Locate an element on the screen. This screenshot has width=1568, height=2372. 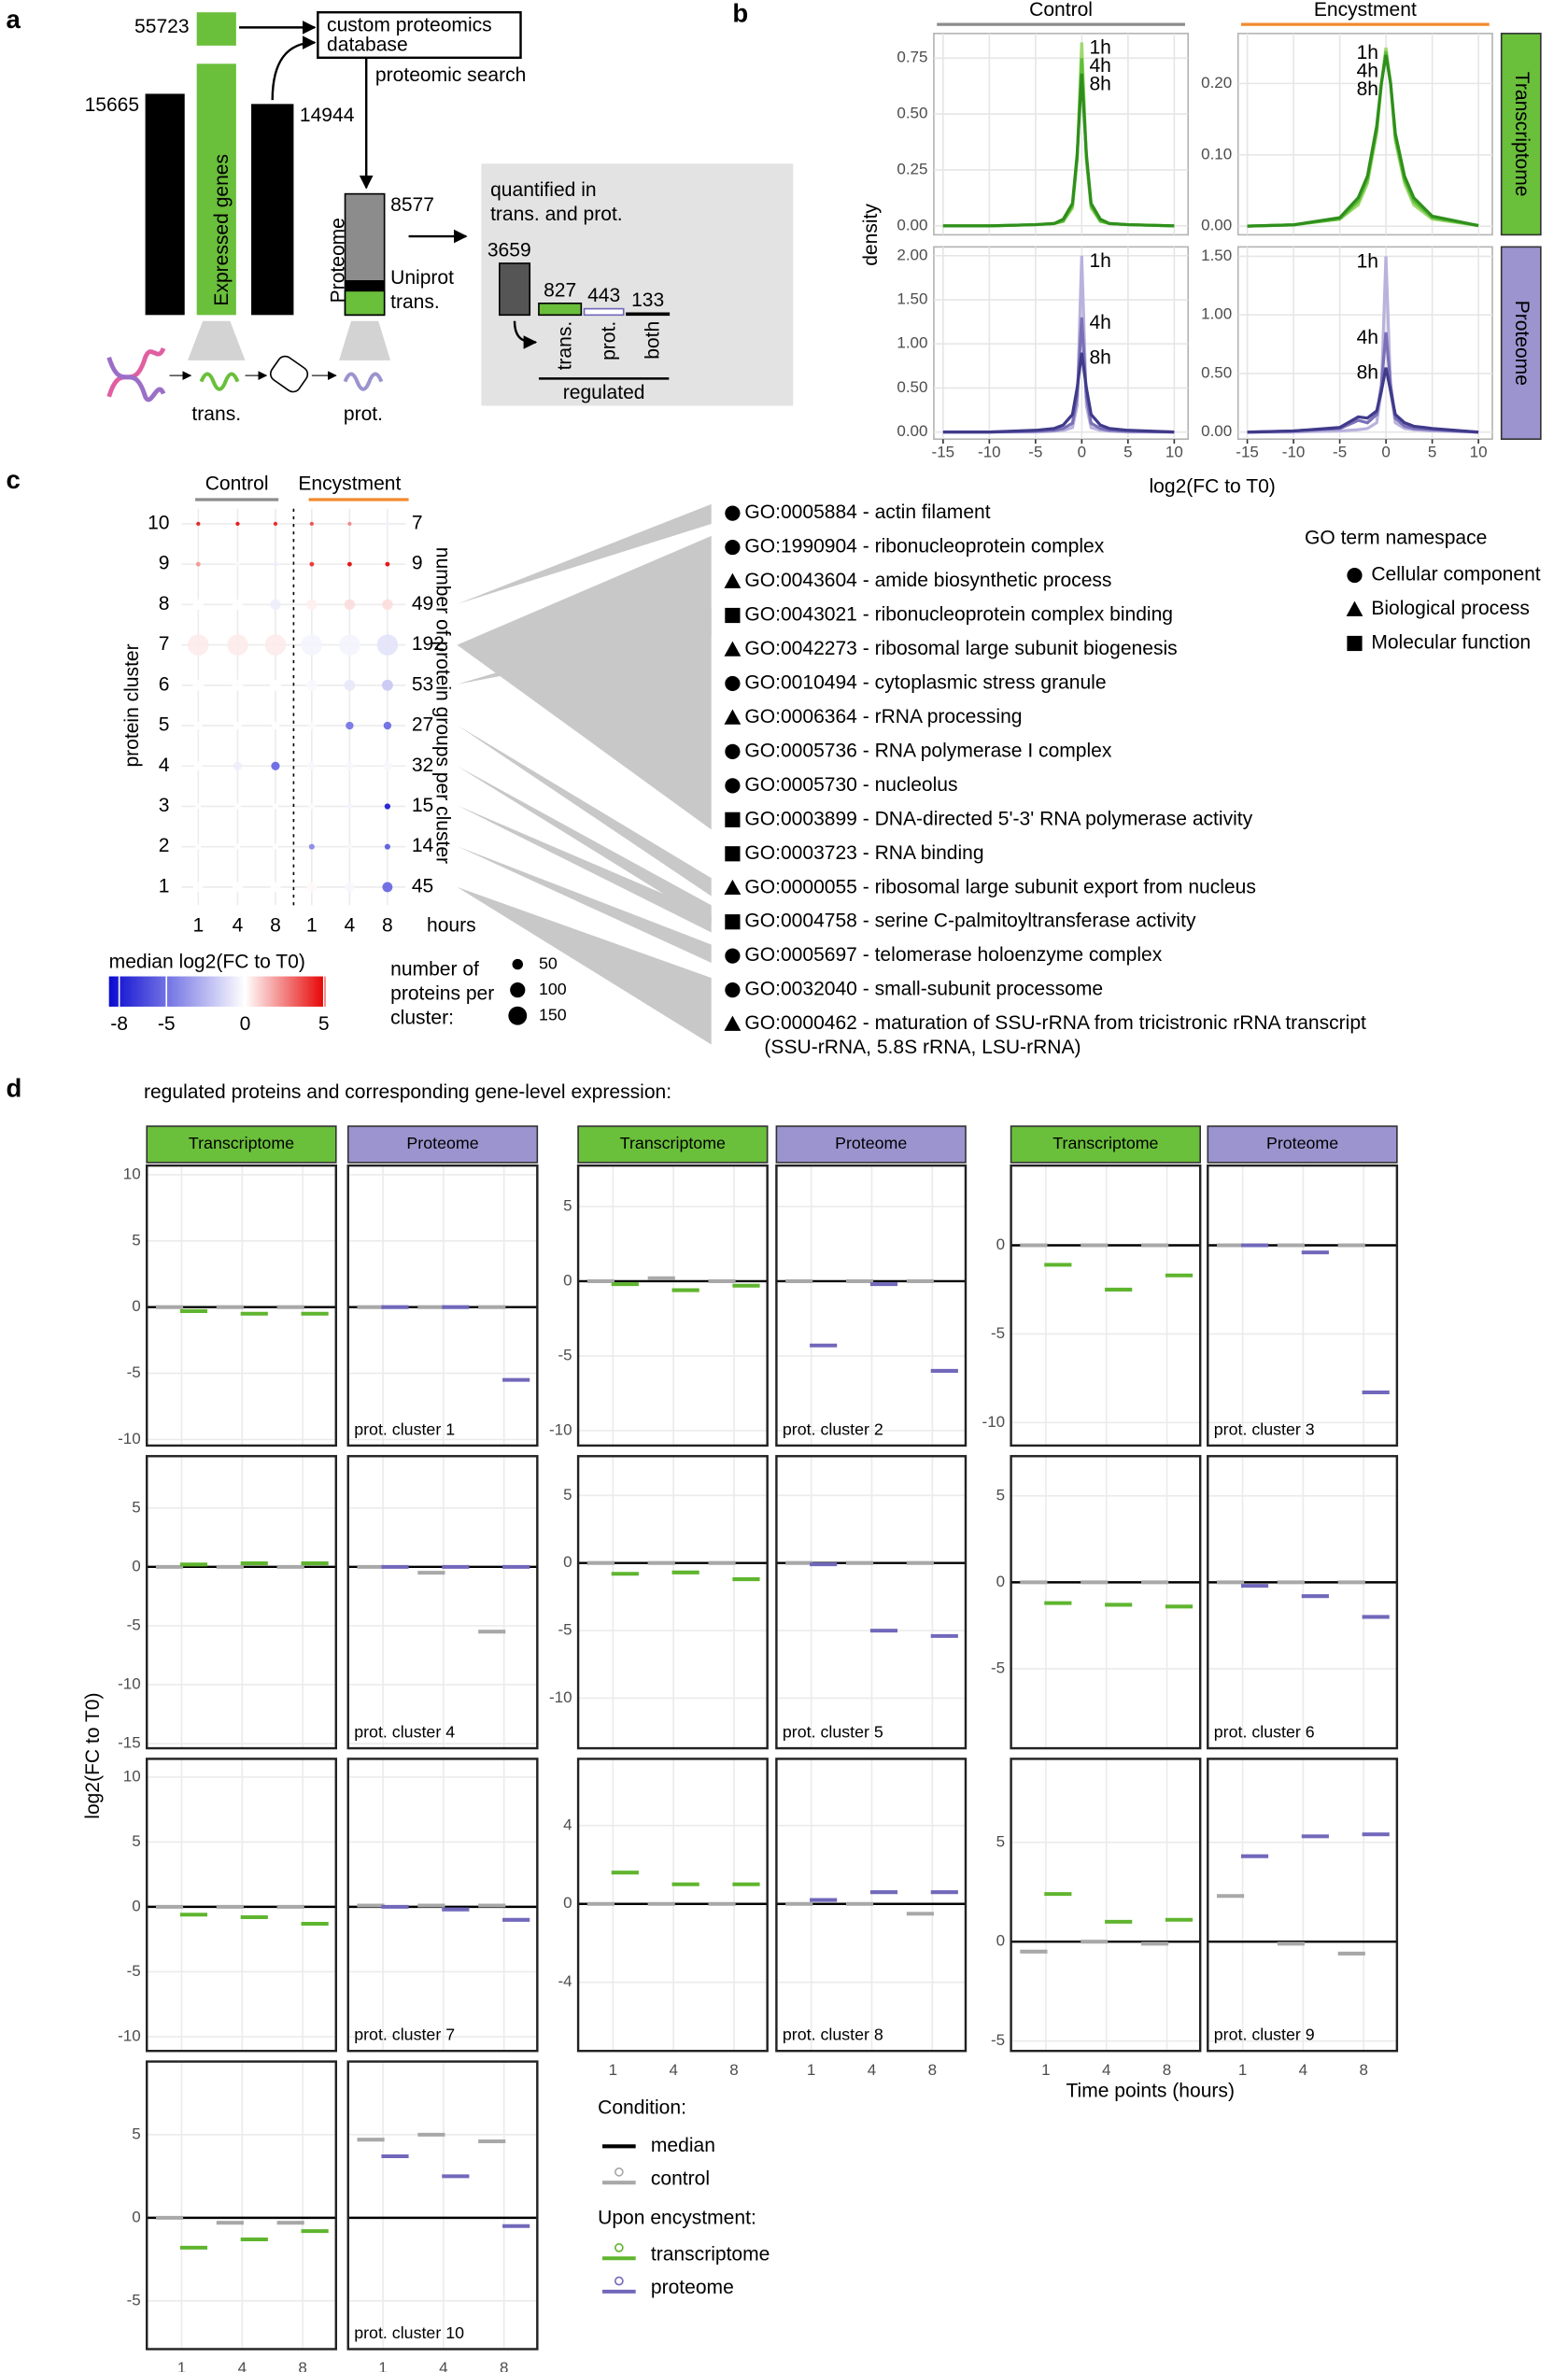
y-tick-label: 7 is located at coordinates (164, 644).